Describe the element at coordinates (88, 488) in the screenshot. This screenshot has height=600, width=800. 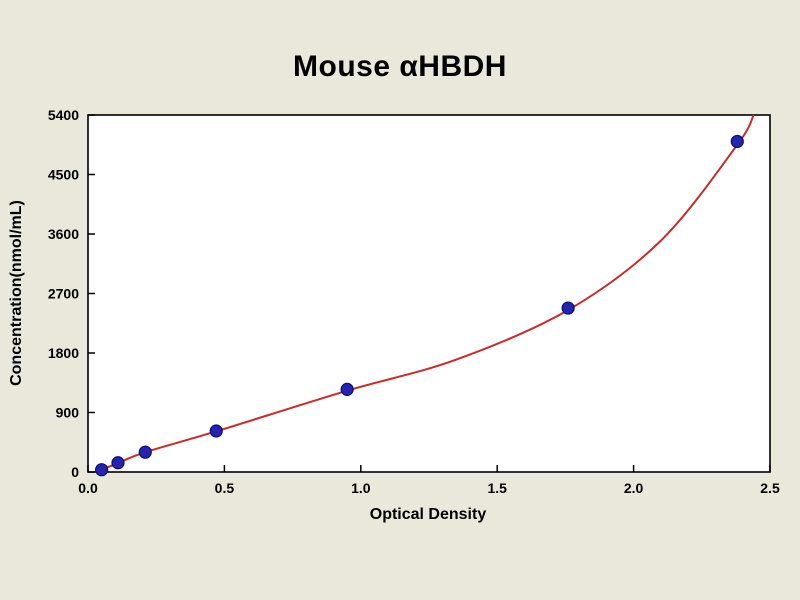
I see `x-tick-label: 0.0` at that location.